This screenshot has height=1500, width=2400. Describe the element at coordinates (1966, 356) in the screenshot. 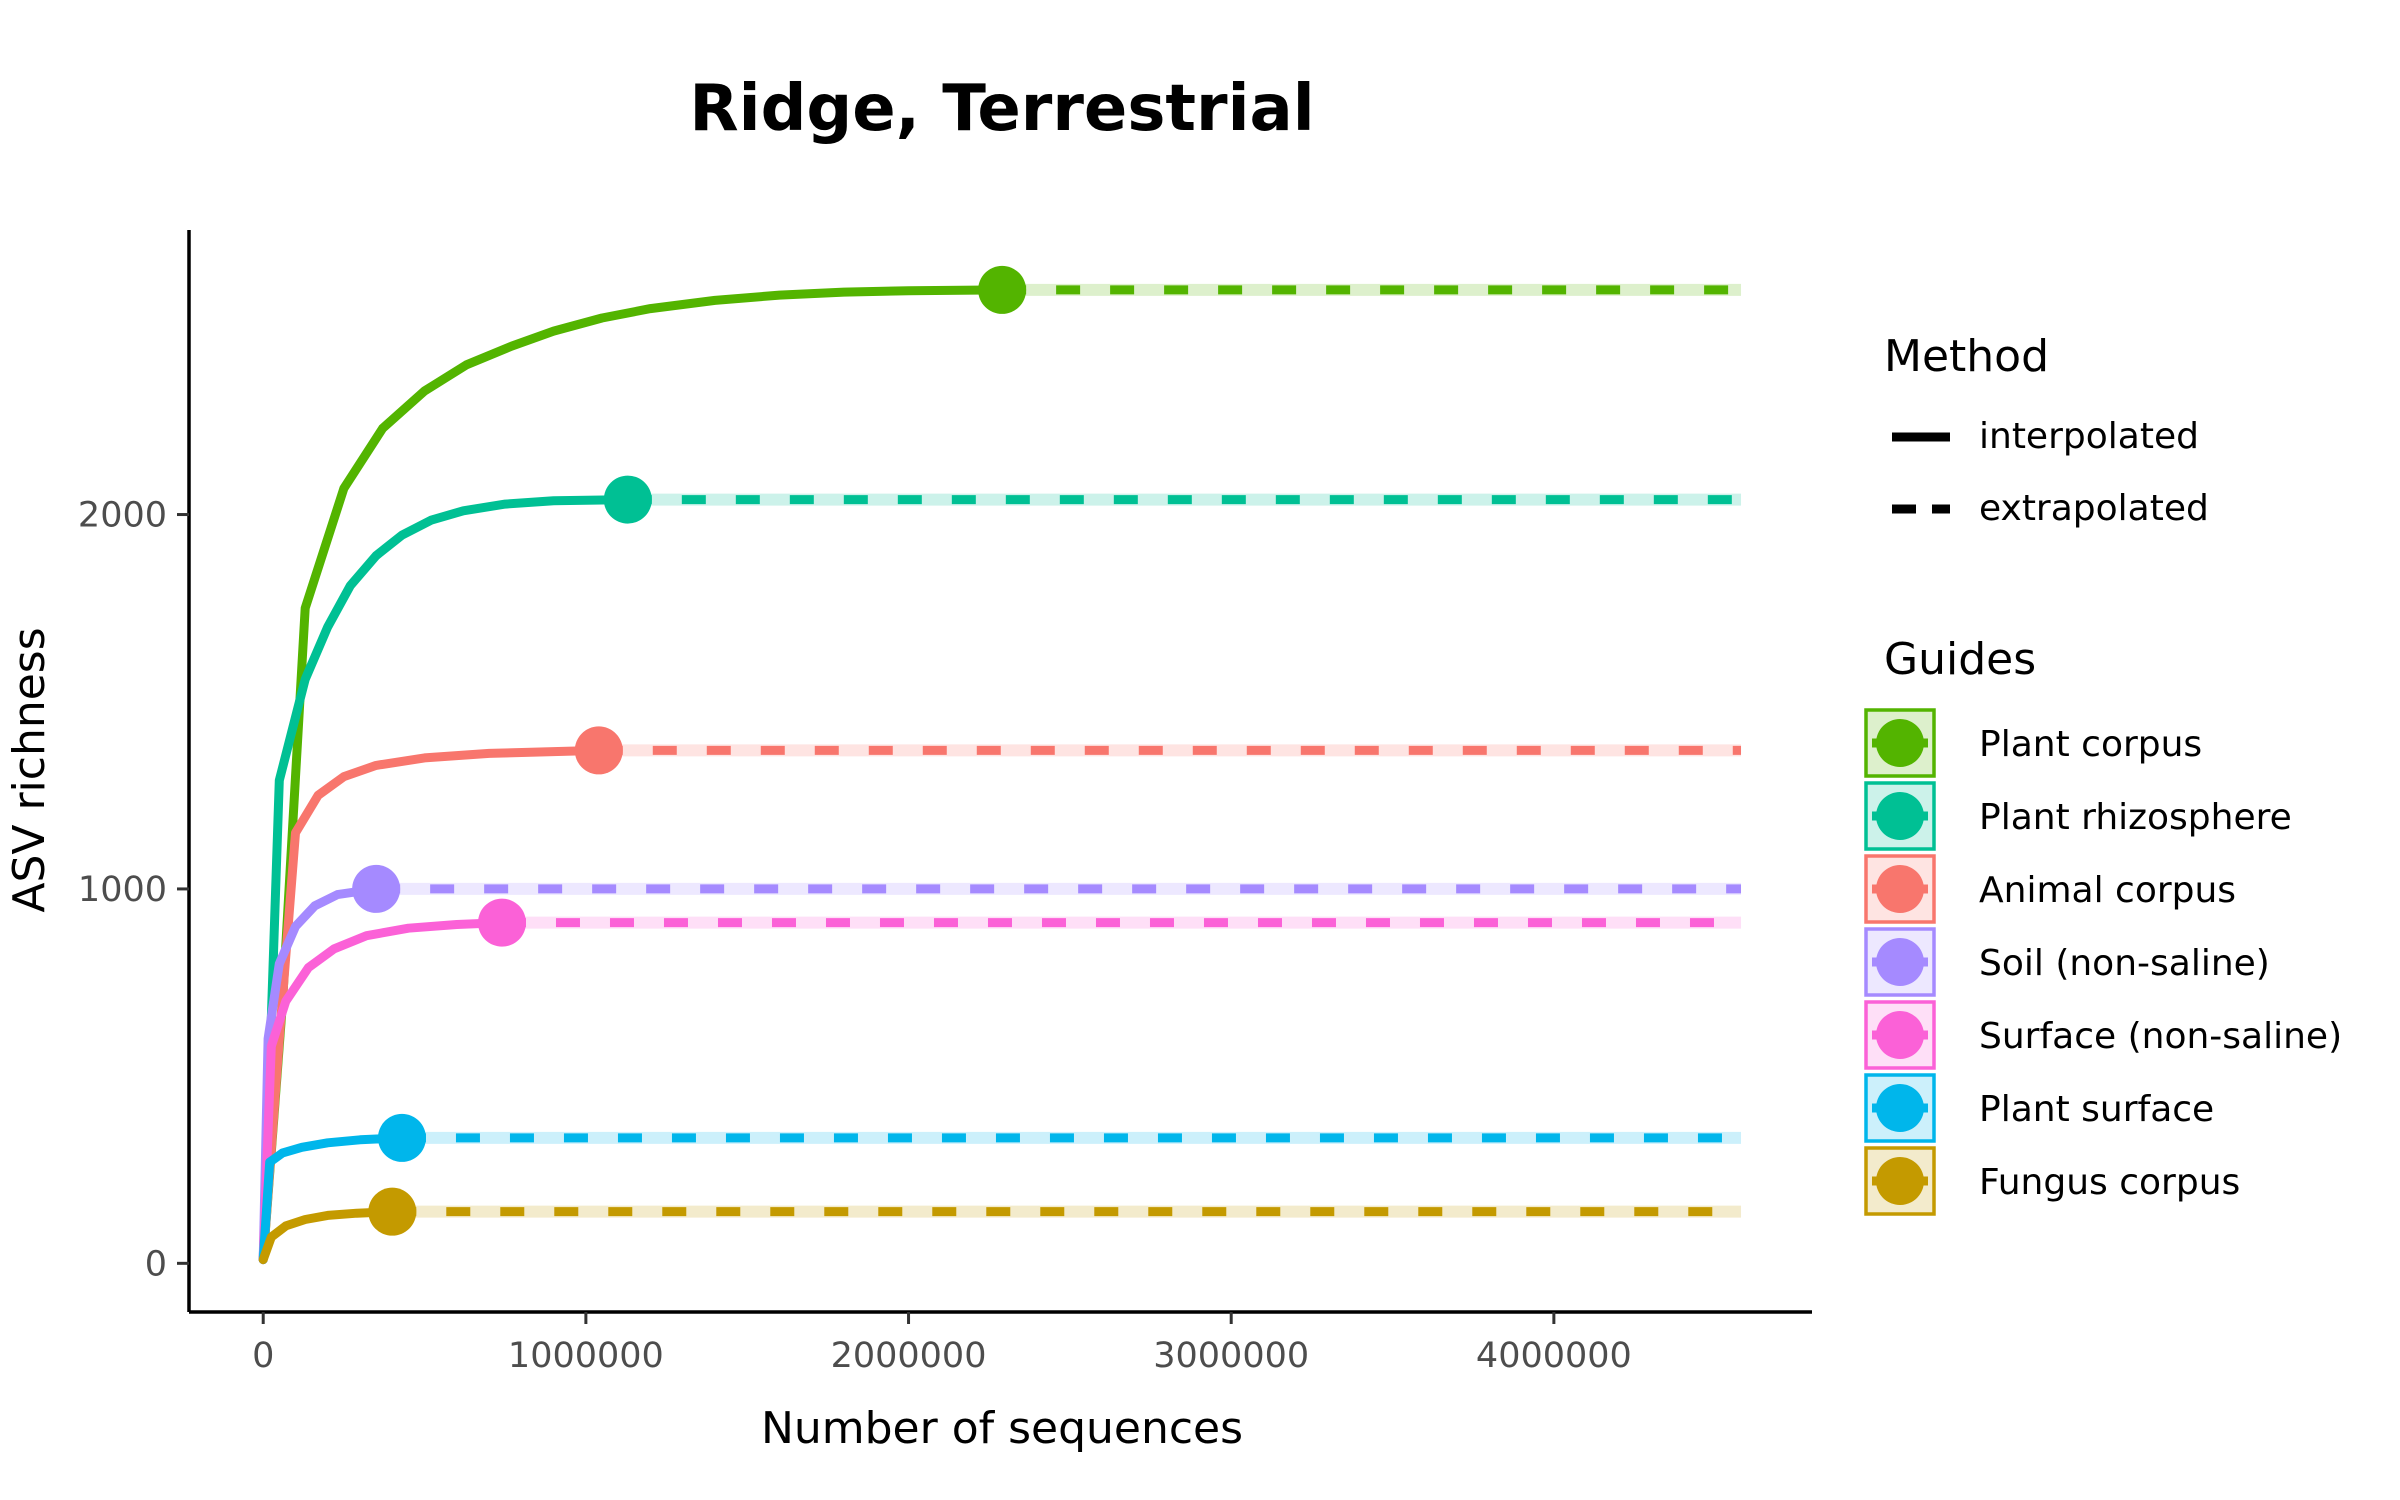

I see `method-legend-title: Method` at that location.